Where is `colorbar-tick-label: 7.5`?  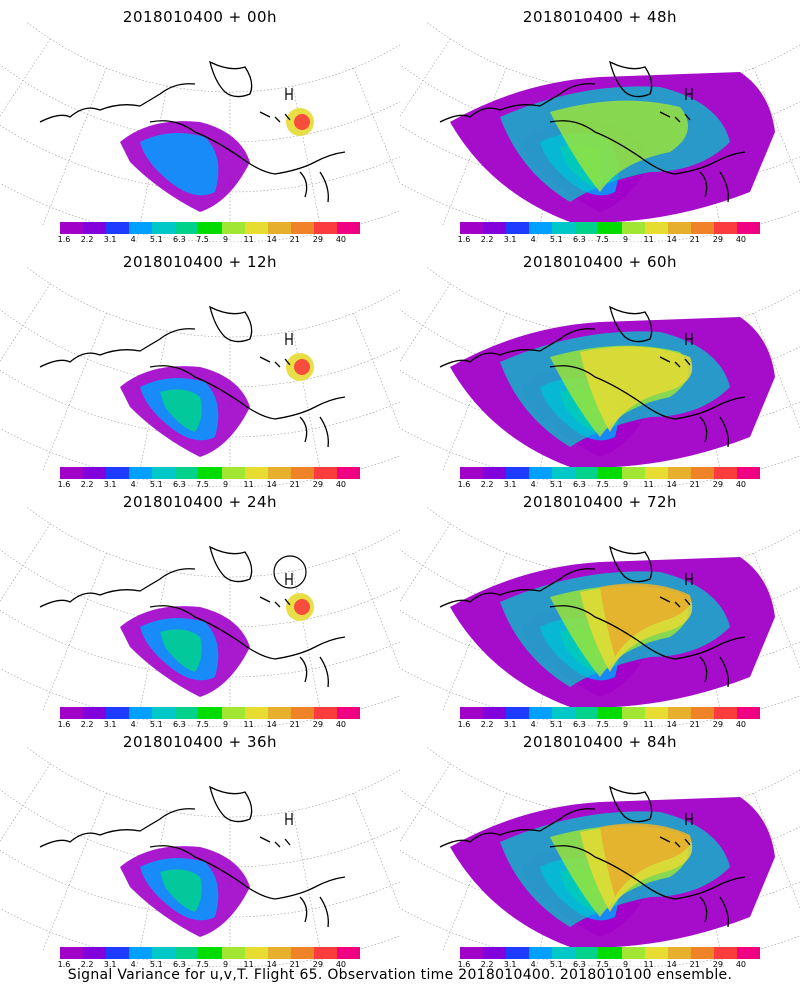 colorbar-tick-label: 7.5 is located at coordinates (202, 964).